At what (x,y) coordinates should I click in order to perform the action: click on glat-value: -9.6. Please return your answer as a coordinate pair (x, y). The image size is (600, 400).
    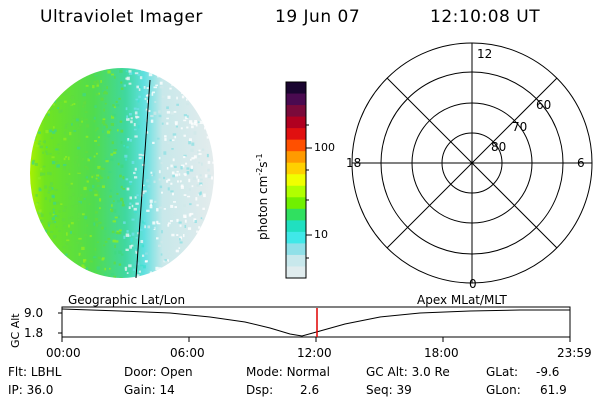
    Looking at the image, I should click on (548, 372).